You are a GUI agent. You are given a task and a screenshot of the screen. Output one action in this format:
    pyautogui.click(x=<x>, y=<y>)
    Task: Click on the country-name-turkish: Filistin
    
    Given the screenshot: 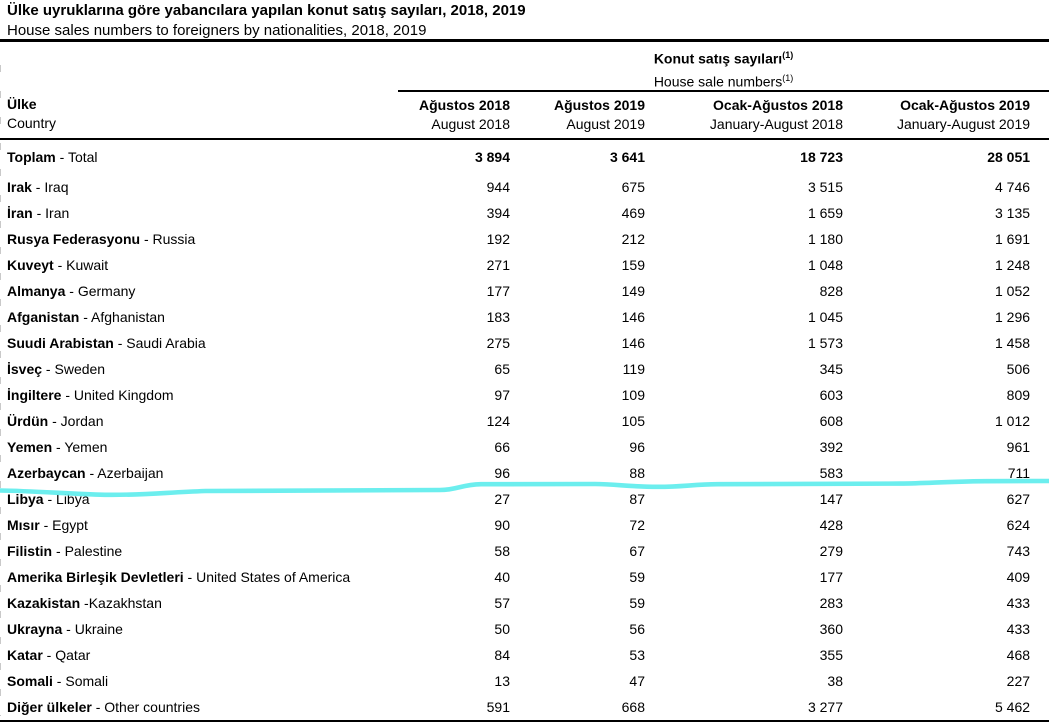 What is the action you would take?
    pyautogui.click(x=30, y=551)
    